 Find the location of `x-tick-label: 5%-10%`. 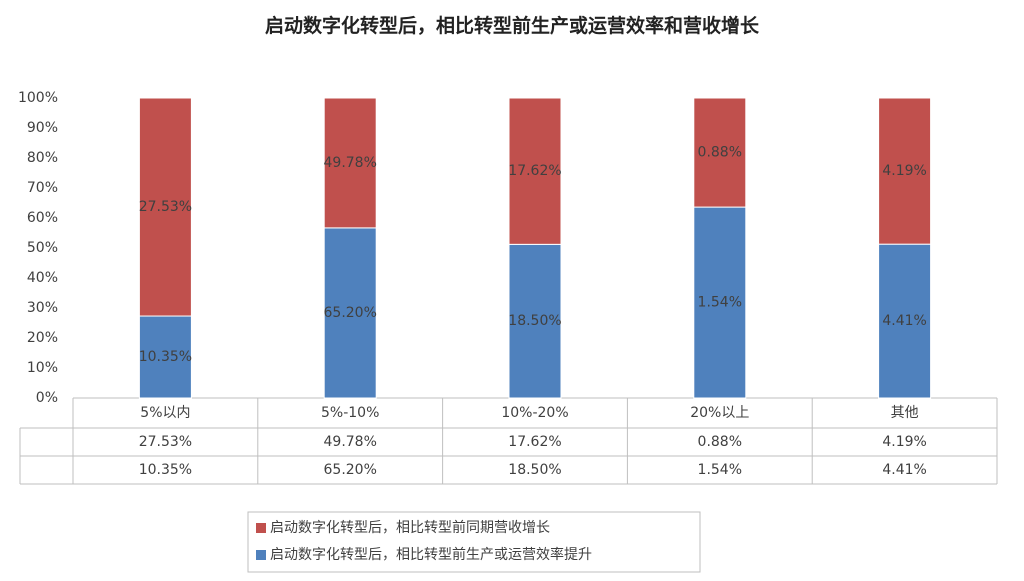

x-tick-label: 5%-10% is located at coordinates (350, 413).